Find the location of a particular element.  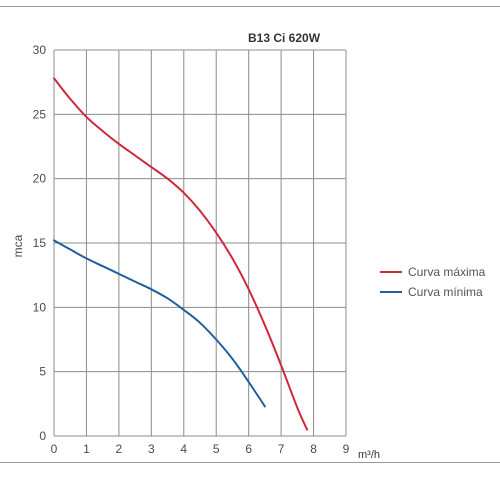

y-tick-label: 30 is located at coordinates (40, 50).